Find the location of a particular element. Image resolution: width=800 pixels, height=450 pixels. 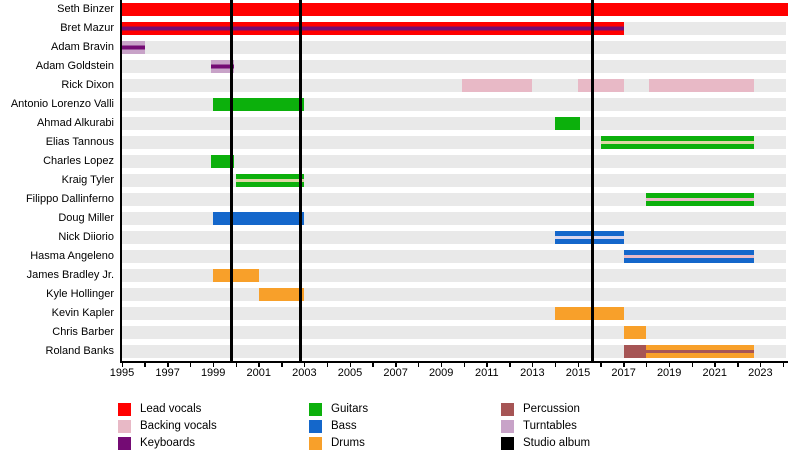

timeline-bar-antonio-lorenzo-valli is located at coordinates (259, 104).